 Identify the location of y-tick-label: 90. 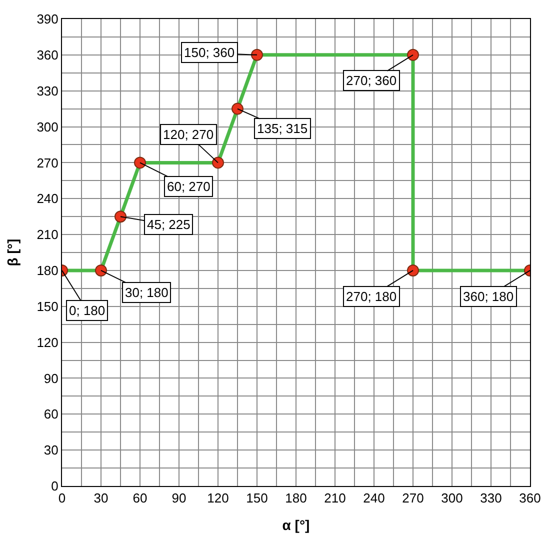
(51, 378).